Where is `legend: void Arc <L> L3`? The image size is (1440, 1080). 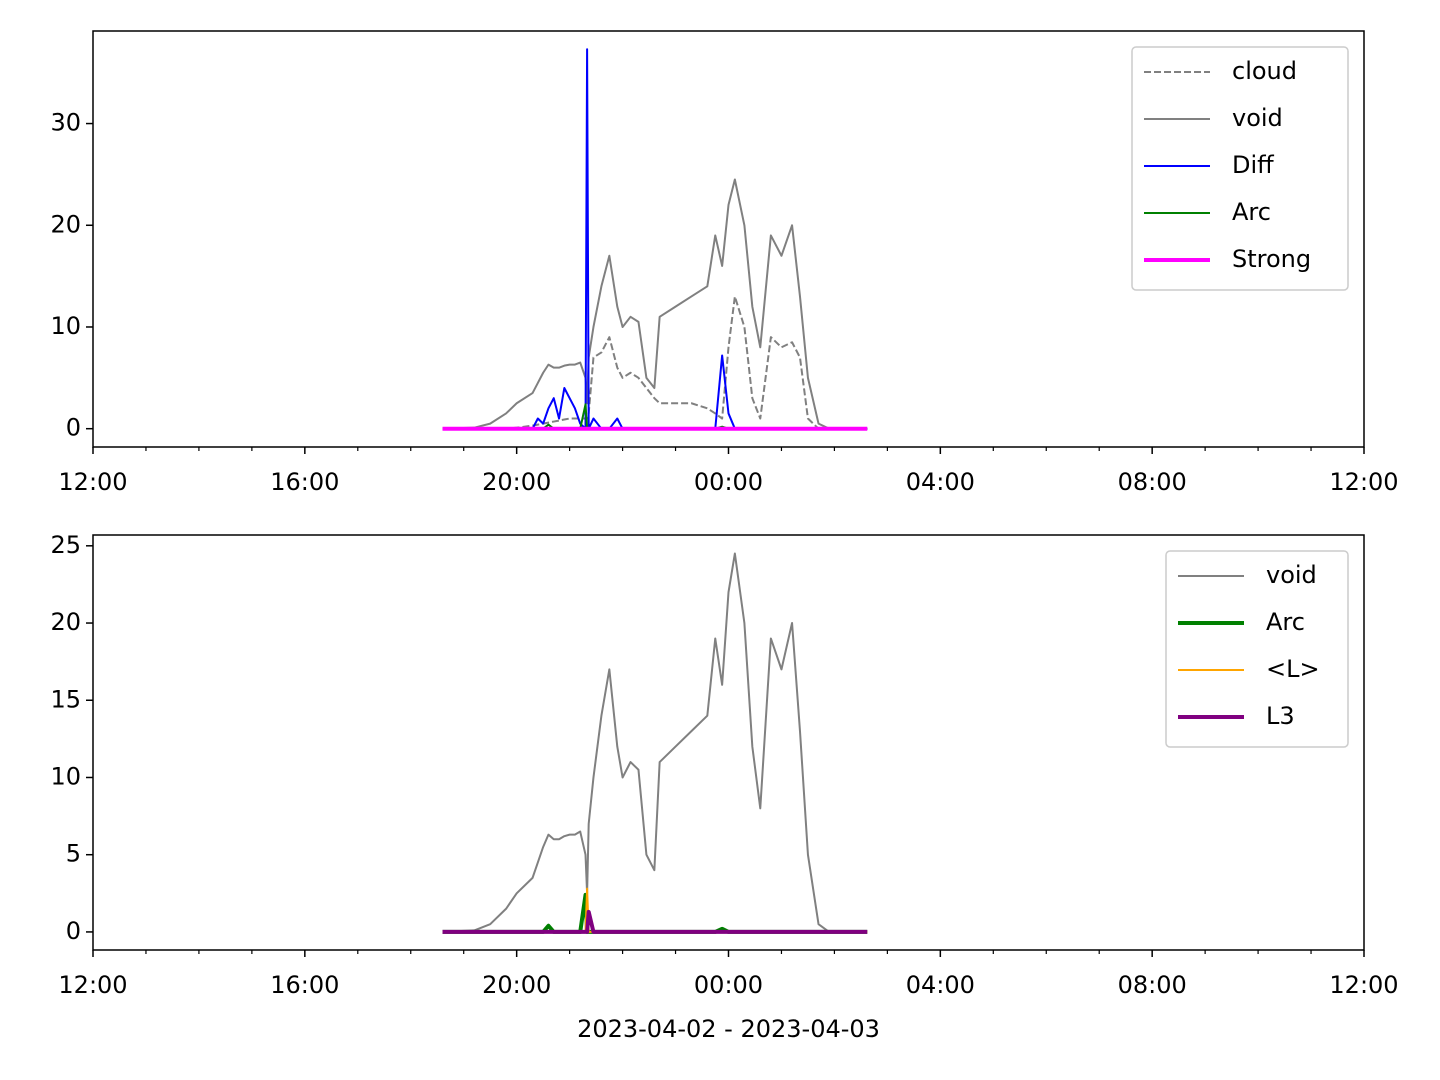
legend: void Arc <L> L3 is located at coordinates (1257, 649).